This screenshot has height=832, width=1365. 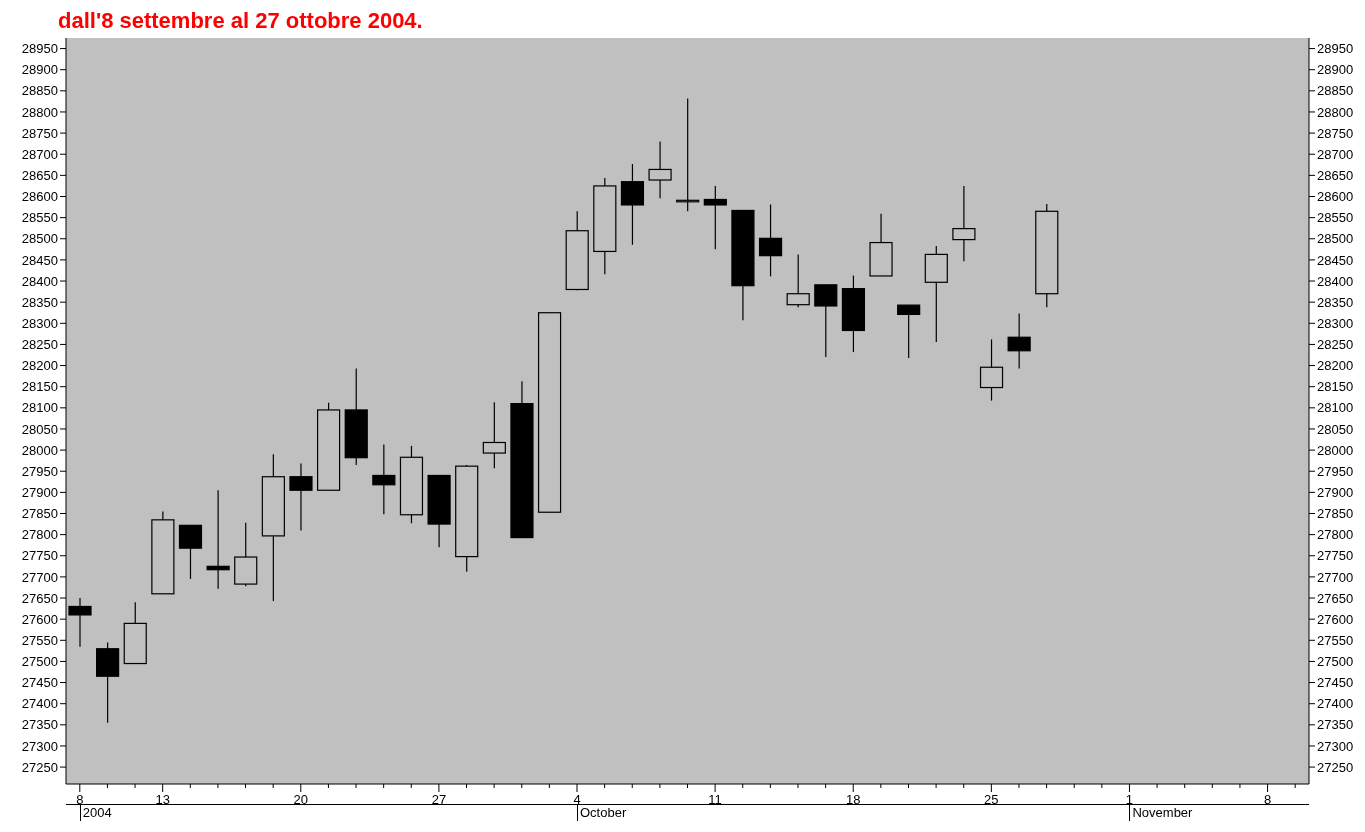 What do you see at coordinates (1335, 704) in the screenshot?
I see `y2-tick-label: 27400` at bounding box center [1335, 704].